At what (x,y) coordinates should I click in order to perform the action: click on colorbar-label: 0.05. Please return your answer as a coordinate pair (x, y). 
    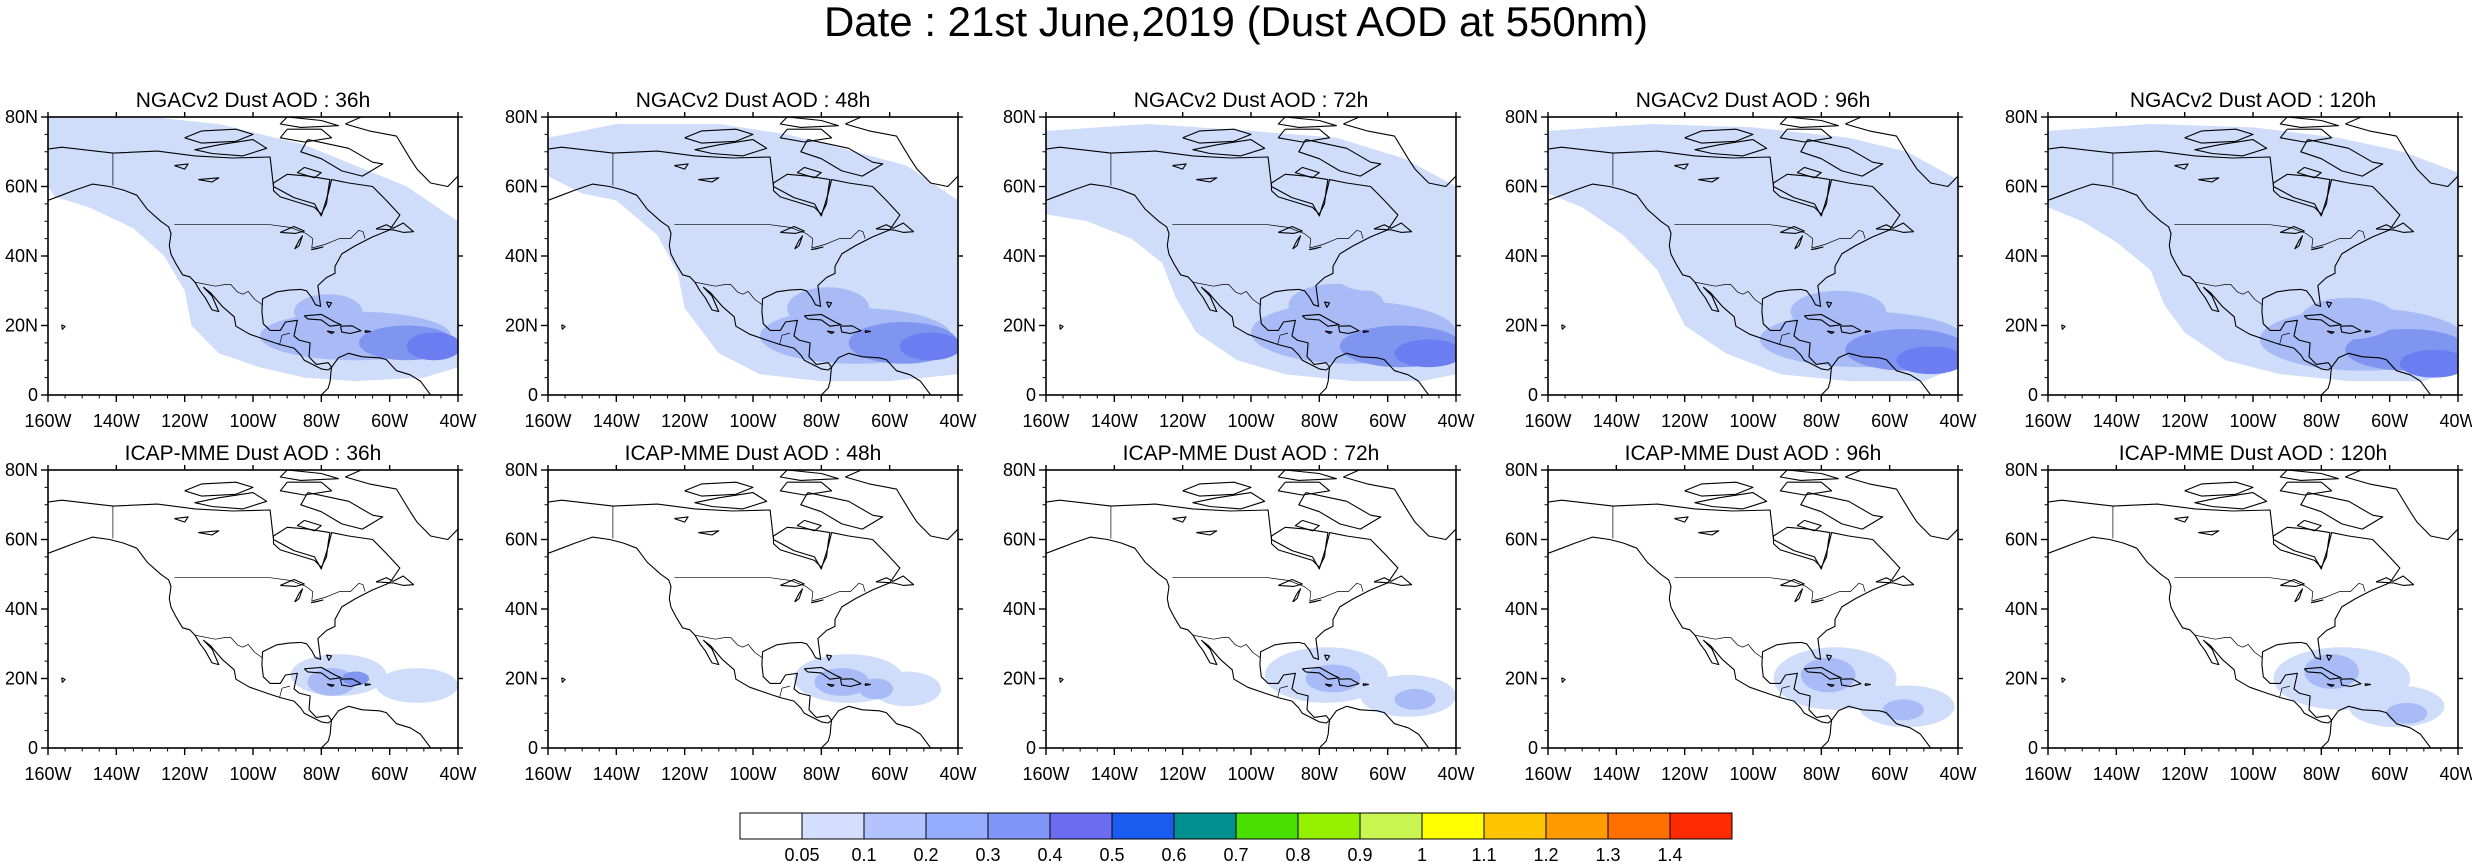
    Looking at the image, I should click on (801, 853).